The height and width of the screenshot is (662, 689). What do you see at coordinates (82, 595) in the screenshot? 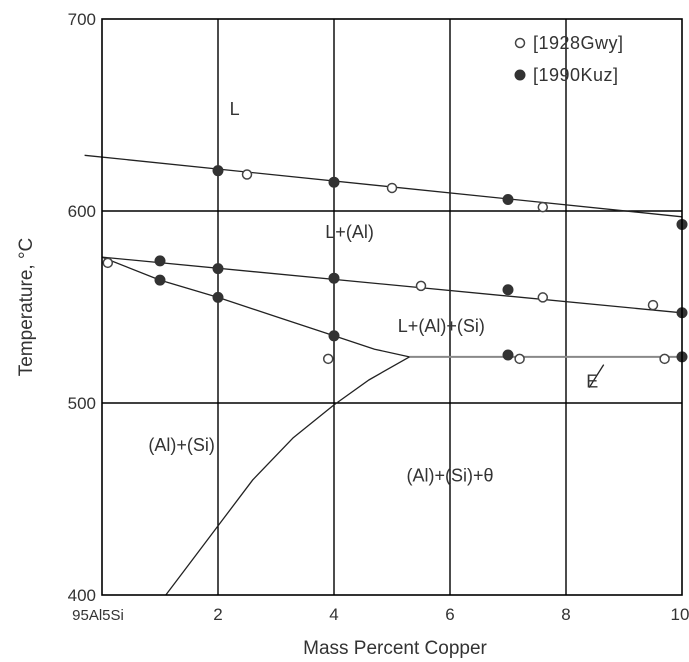
I see `y-tick-label-400: 400` at bounding box center [82, 595].